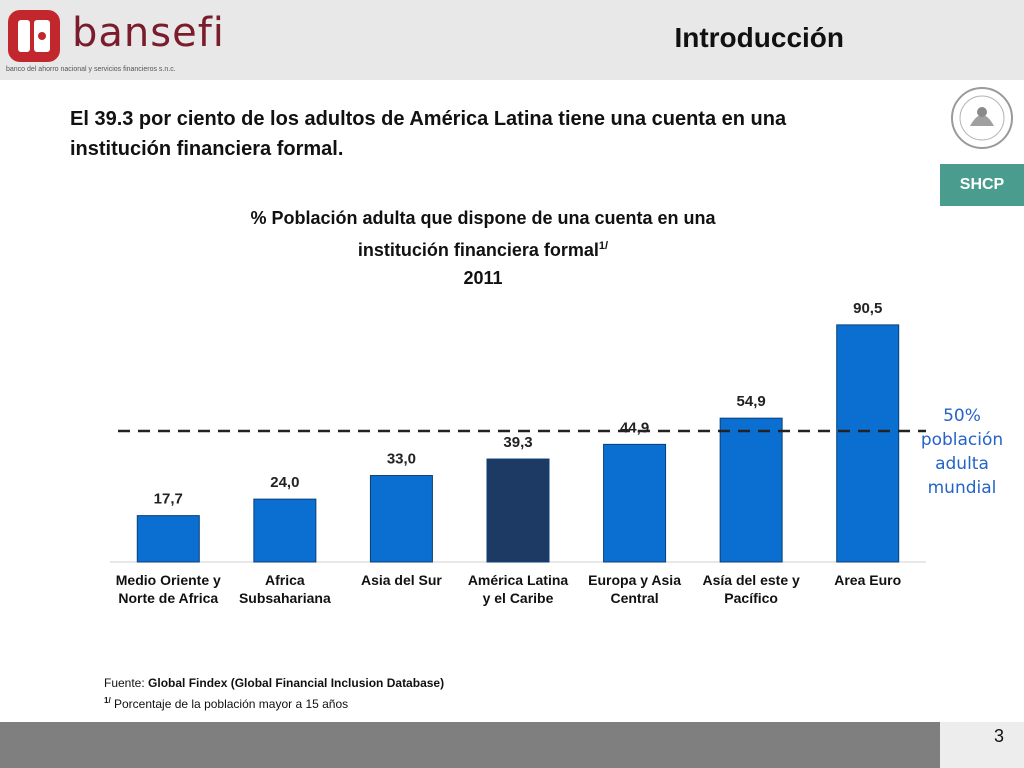 Image resolution: width=1024 pixels, height=768 pixels. Describe the element at coordinates (603, 246) in the screenshot. I see `chart-title-superscript: 1/` at that location.